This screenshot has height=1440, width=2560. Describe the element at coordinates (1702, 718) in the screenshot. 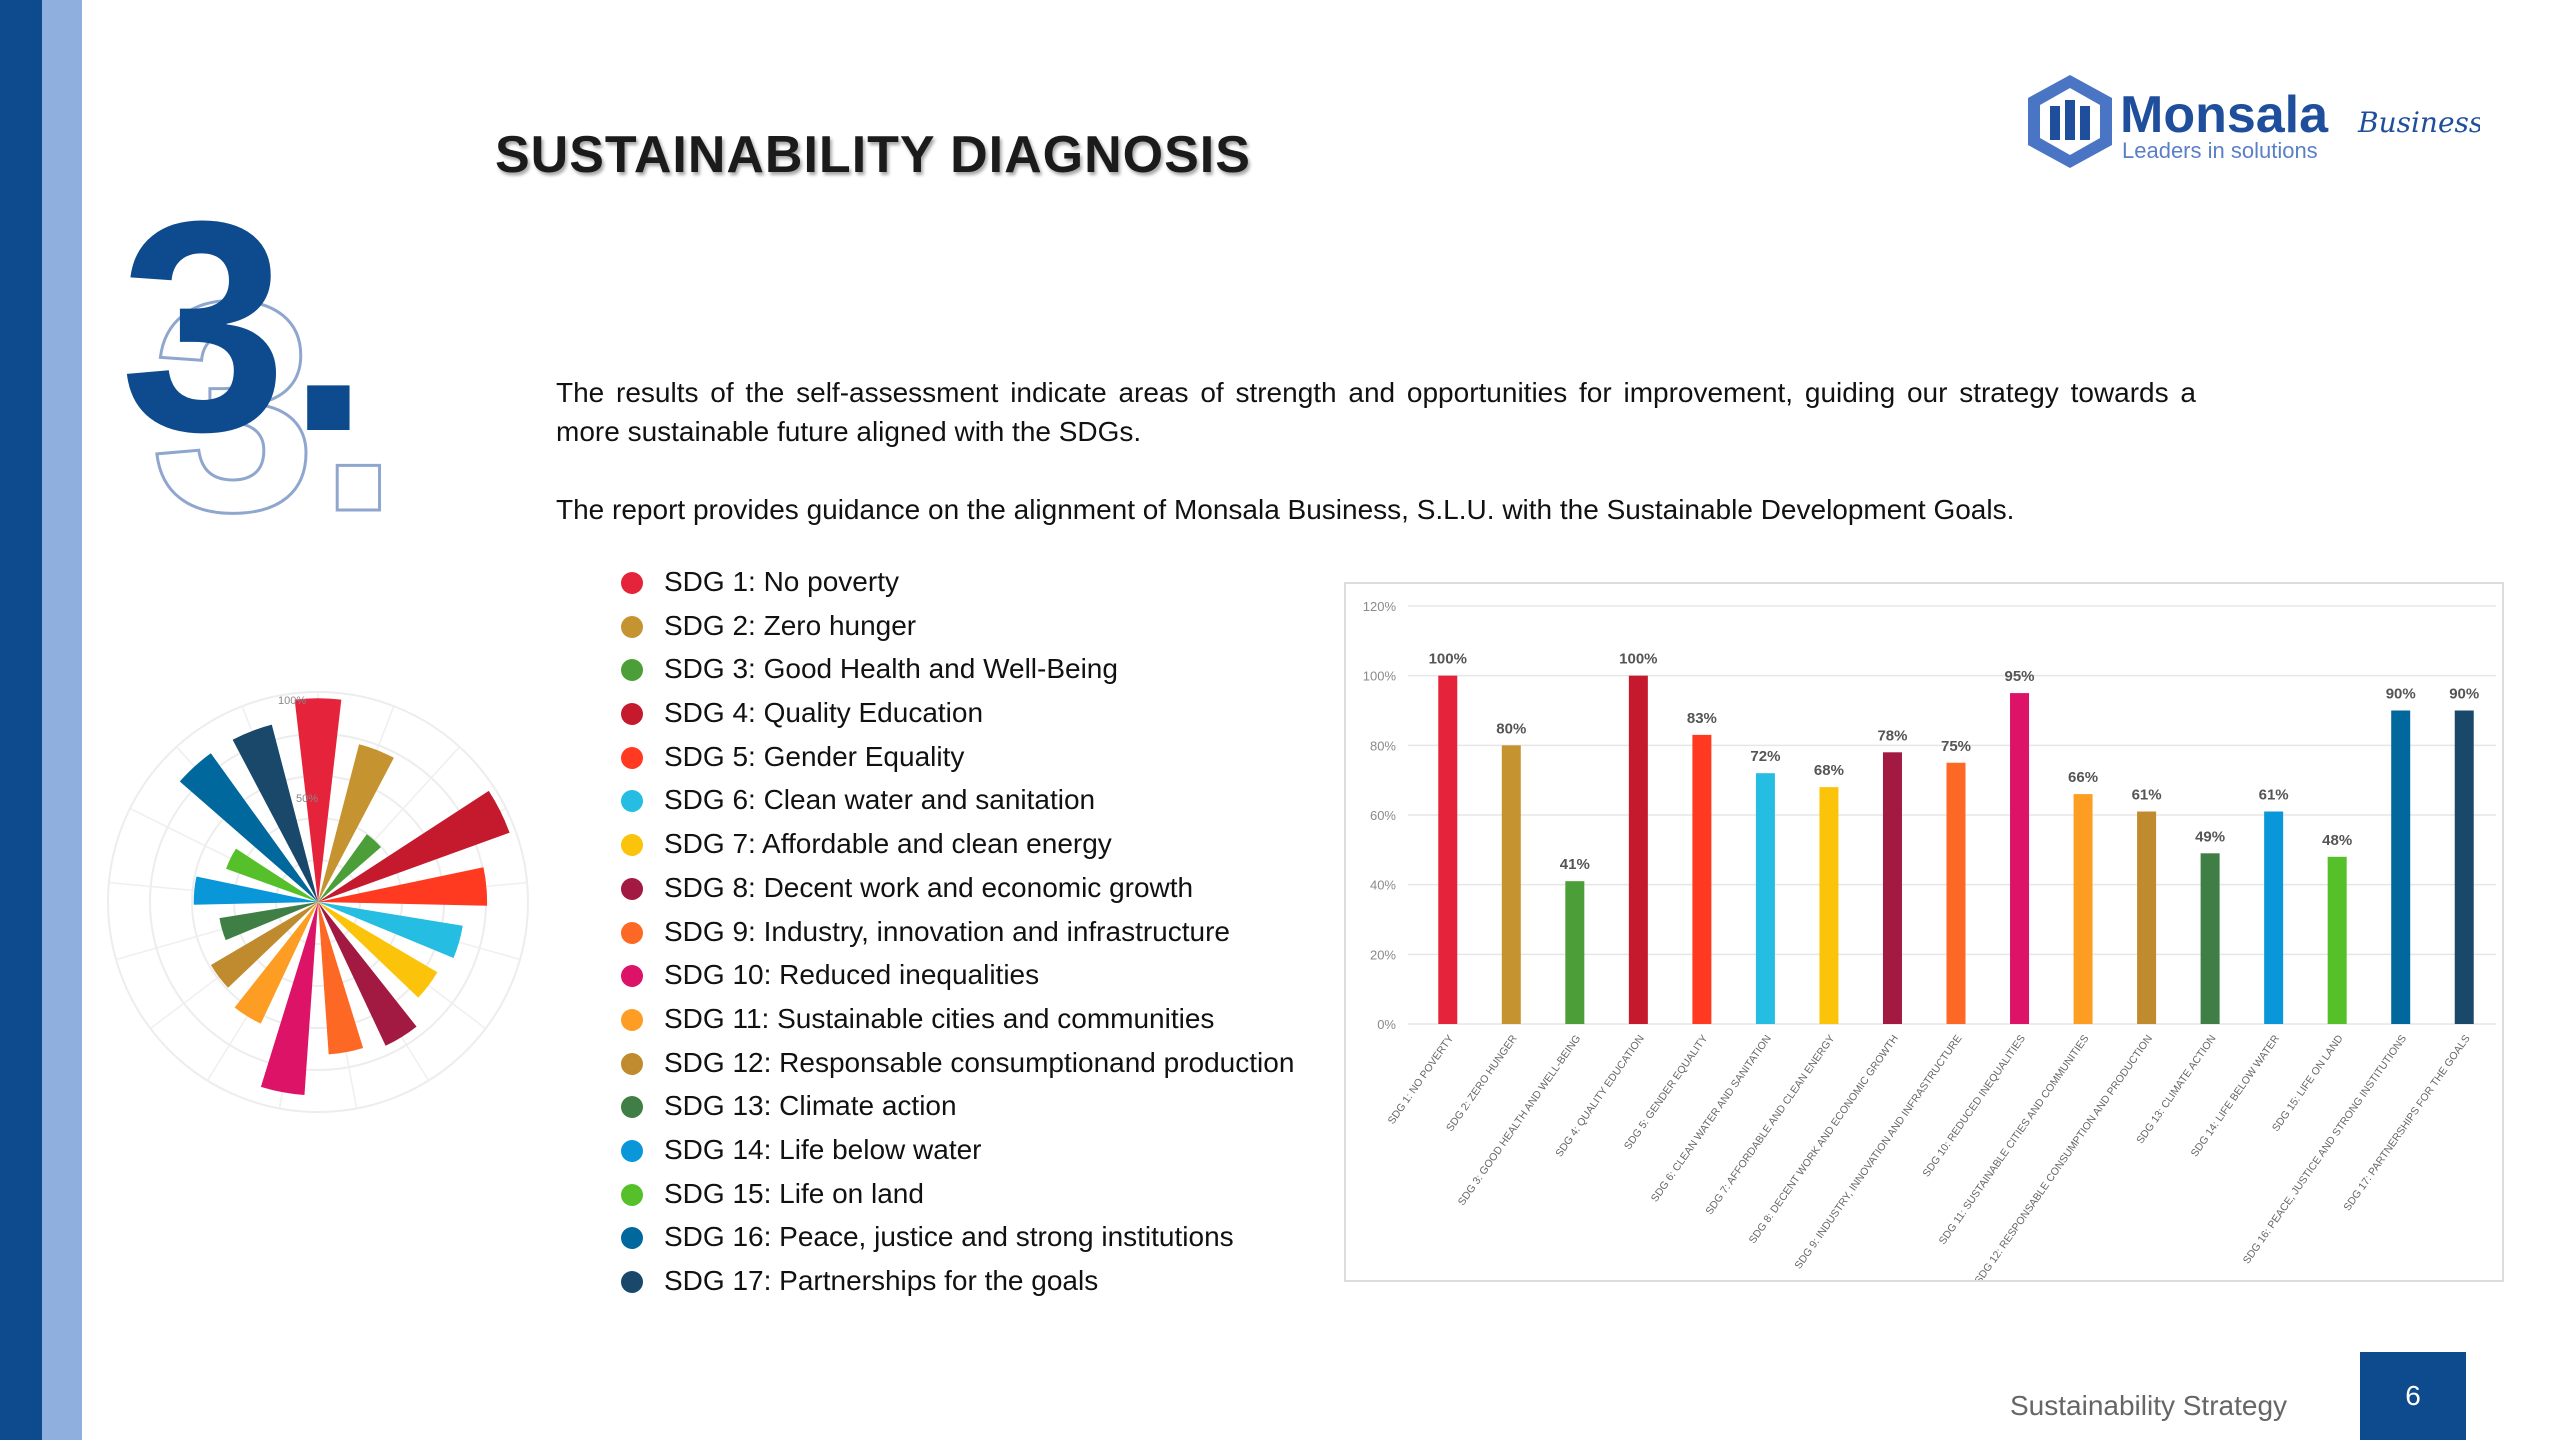

I see `bar-data-label: 83%` at that location.